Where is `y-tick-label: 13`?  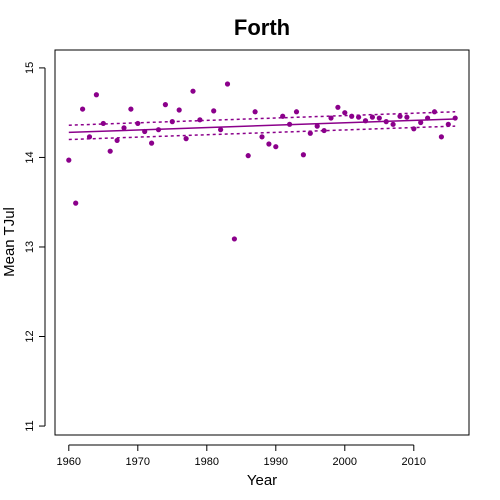
y-tick-label: 13 is located at coordinates (30, 247).